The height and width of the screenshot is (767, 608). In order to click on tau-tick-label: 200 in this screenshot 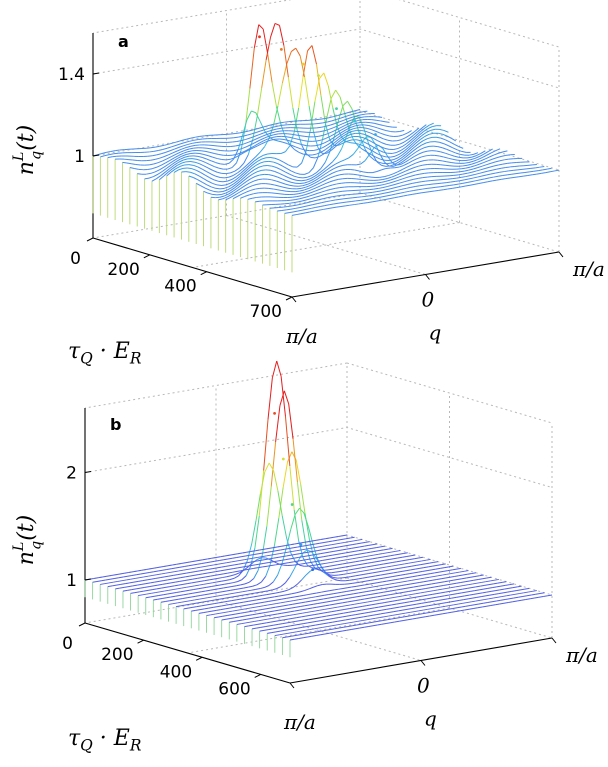, I will do `click(123, 270)`.